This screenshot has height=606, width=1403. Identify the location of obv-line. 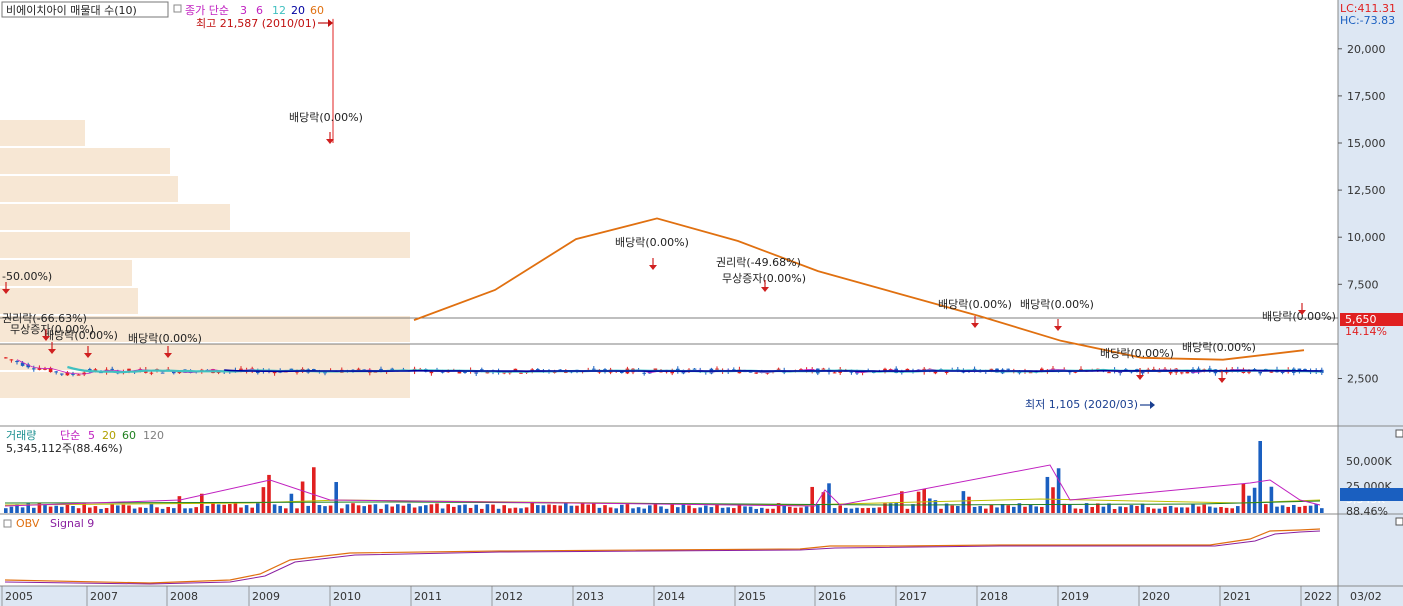
(662, 556).